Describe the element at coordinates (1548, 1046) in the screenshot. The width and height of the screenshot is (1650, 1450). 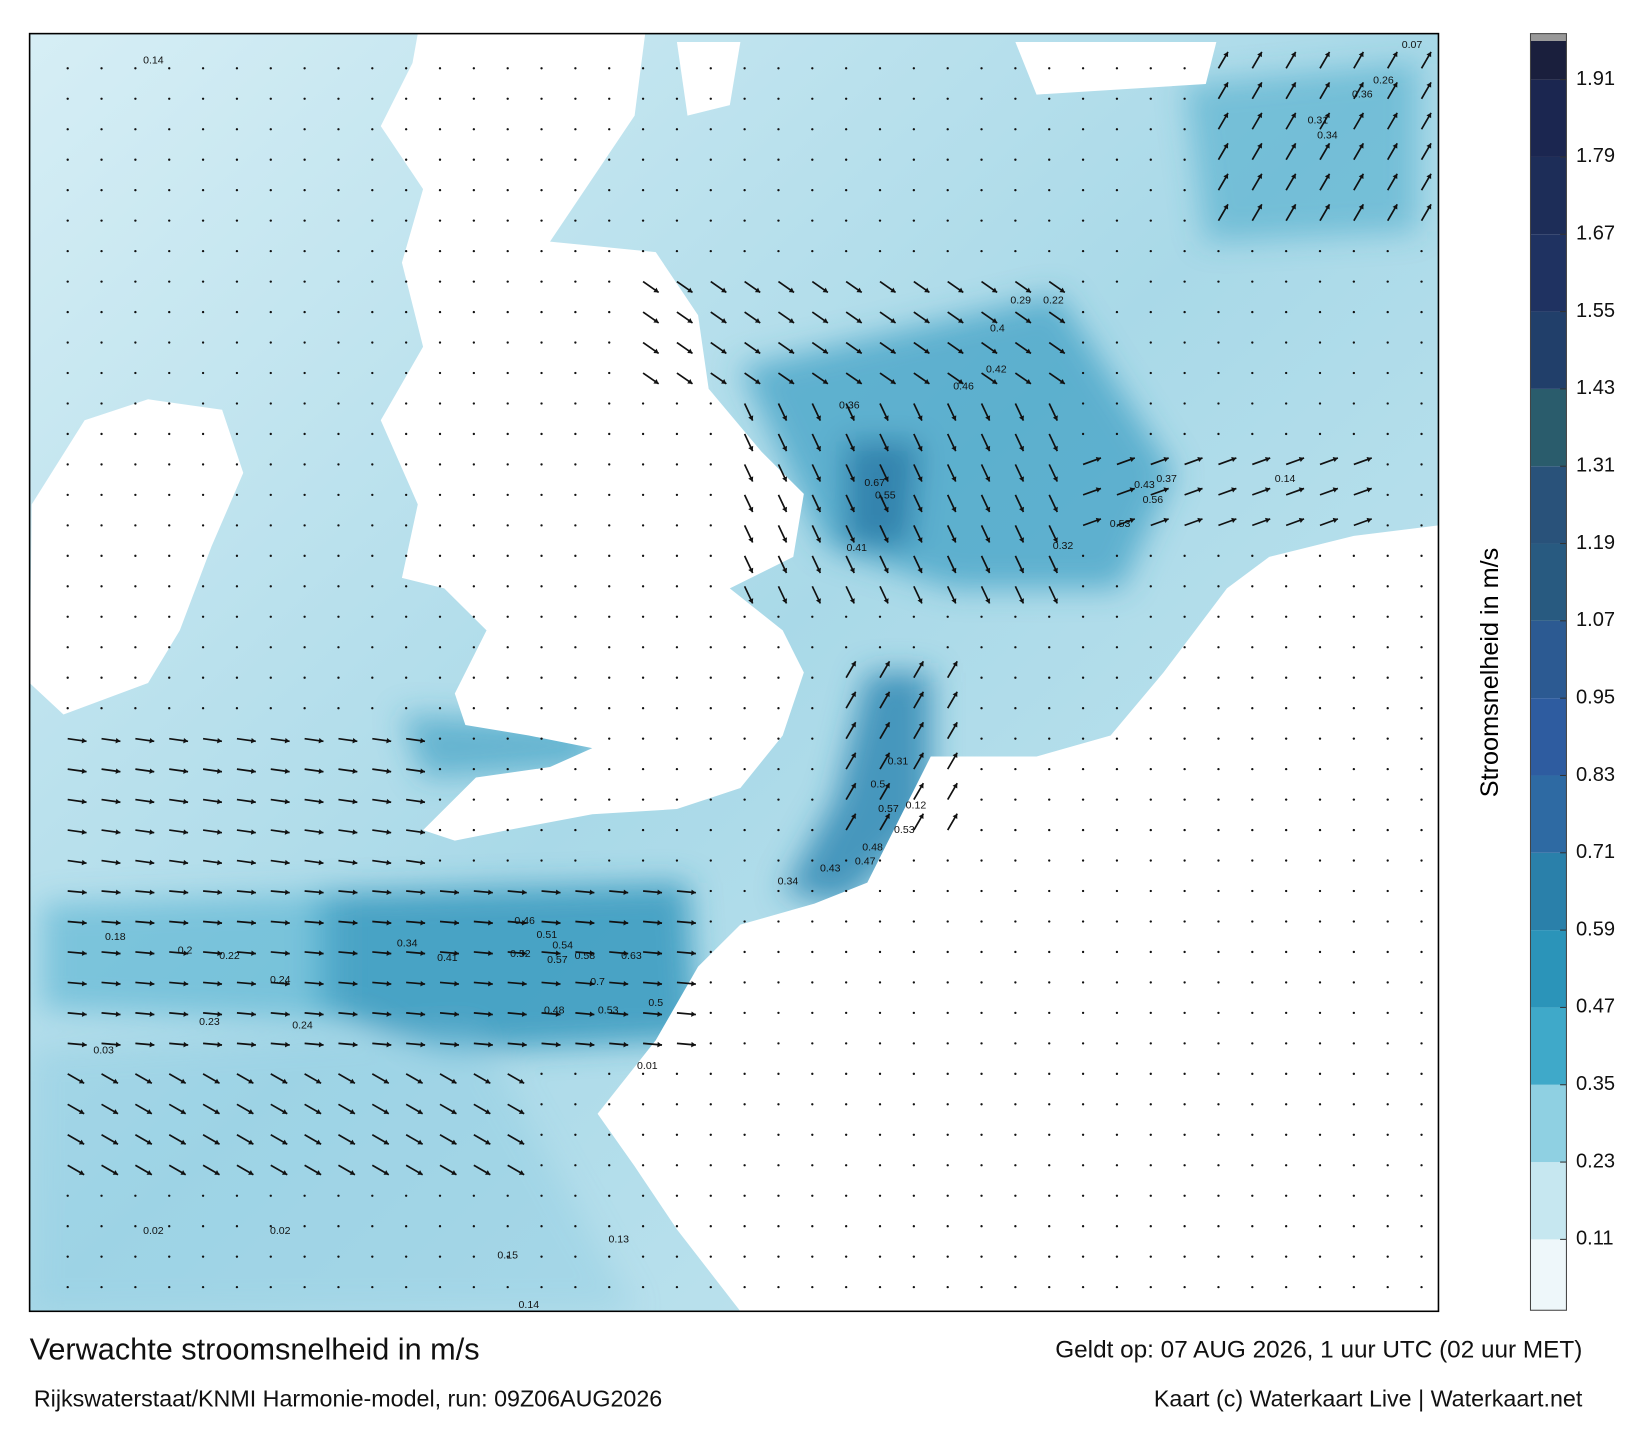
I see `colorbar-band` at that location.